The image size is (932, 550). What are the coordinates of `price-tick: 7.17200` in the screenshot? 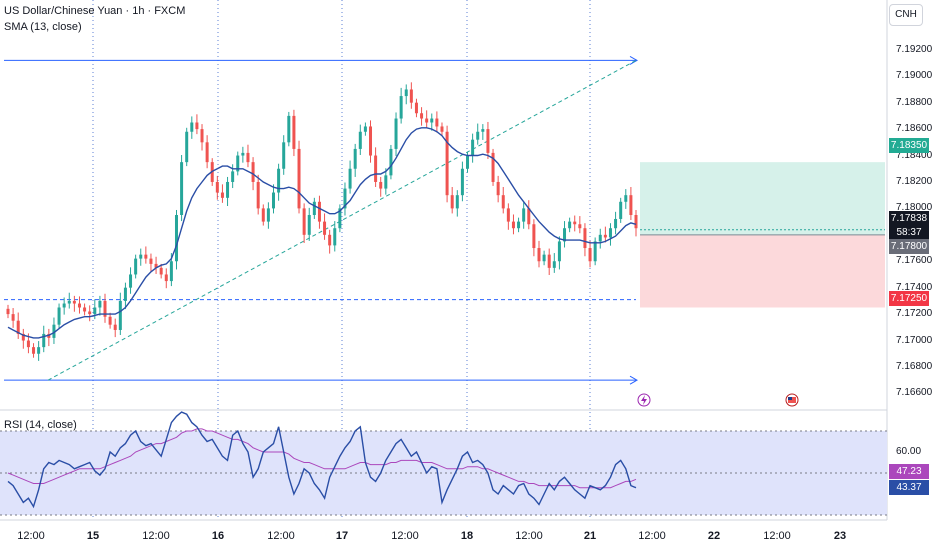 It's located at (914, 314).